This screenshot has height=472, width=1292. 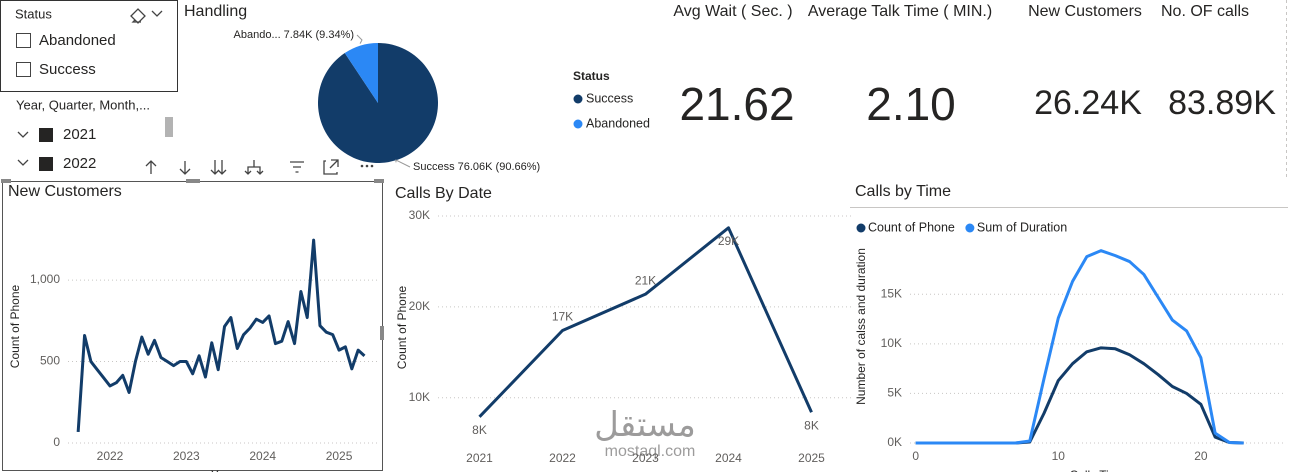 I want to click on filter-icon, so click(x=297, y=167).